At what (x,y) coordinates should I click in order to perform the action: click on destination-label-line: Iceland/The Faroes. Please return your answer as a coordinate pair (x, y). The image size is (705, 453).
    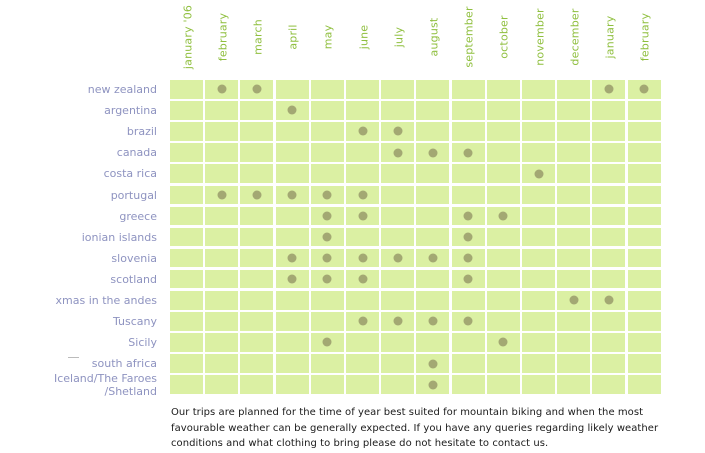
    Looking at the image, I should click on (105, 379).